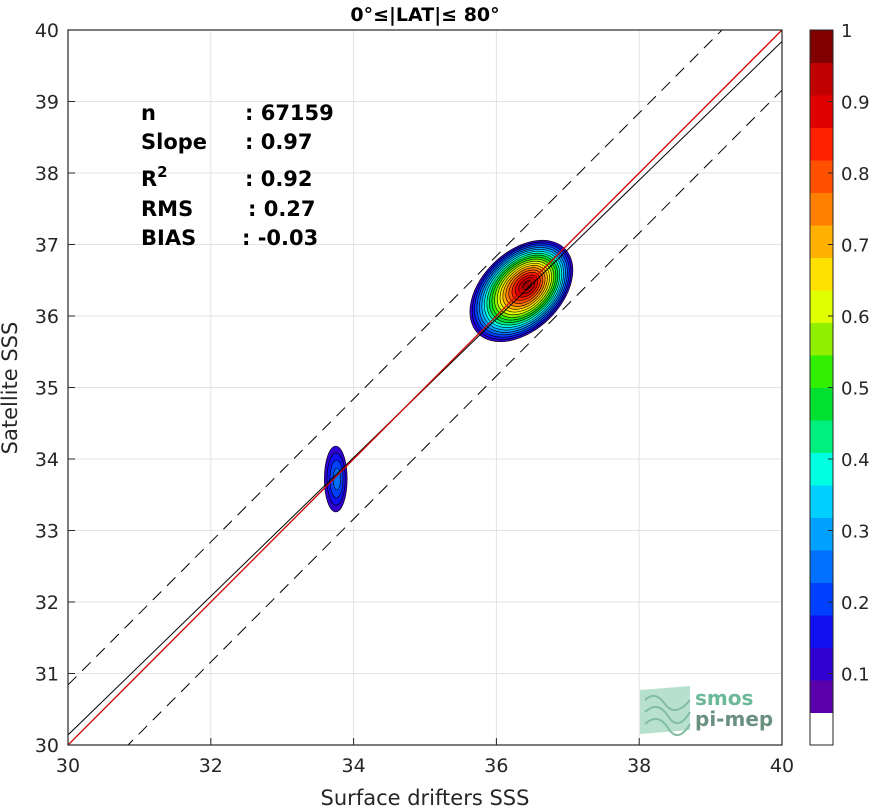  What do you see at coordinates (855, 603) in the screenshot?
I see `colorbar-tick-label: 0.2` at bounding box center [855, 603].